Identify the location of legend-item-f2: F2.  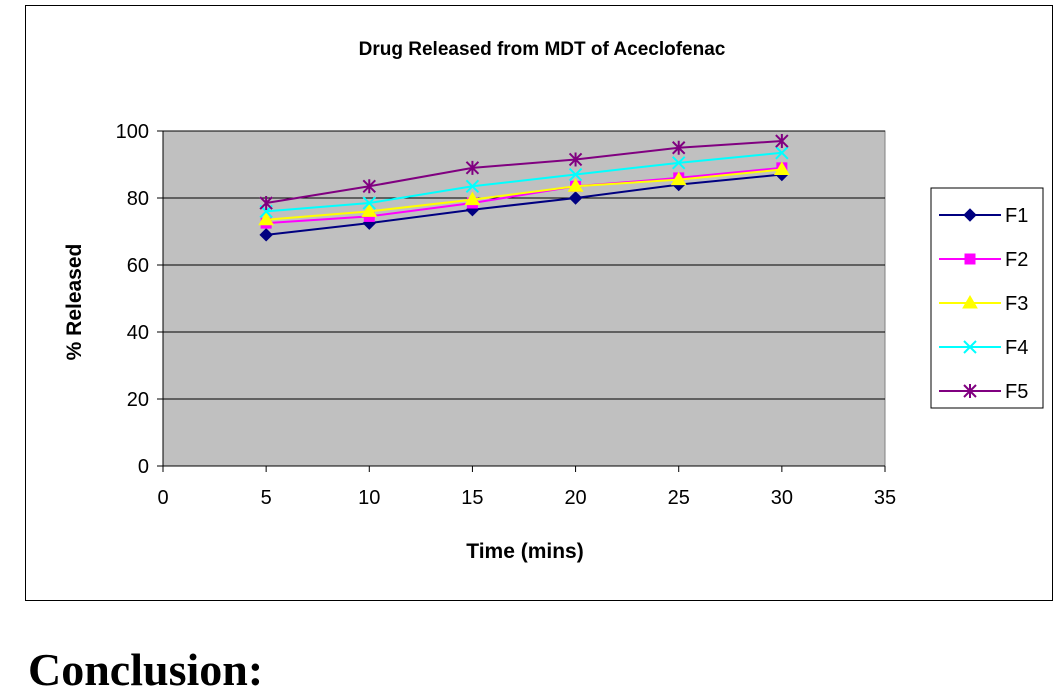
(983, 260).